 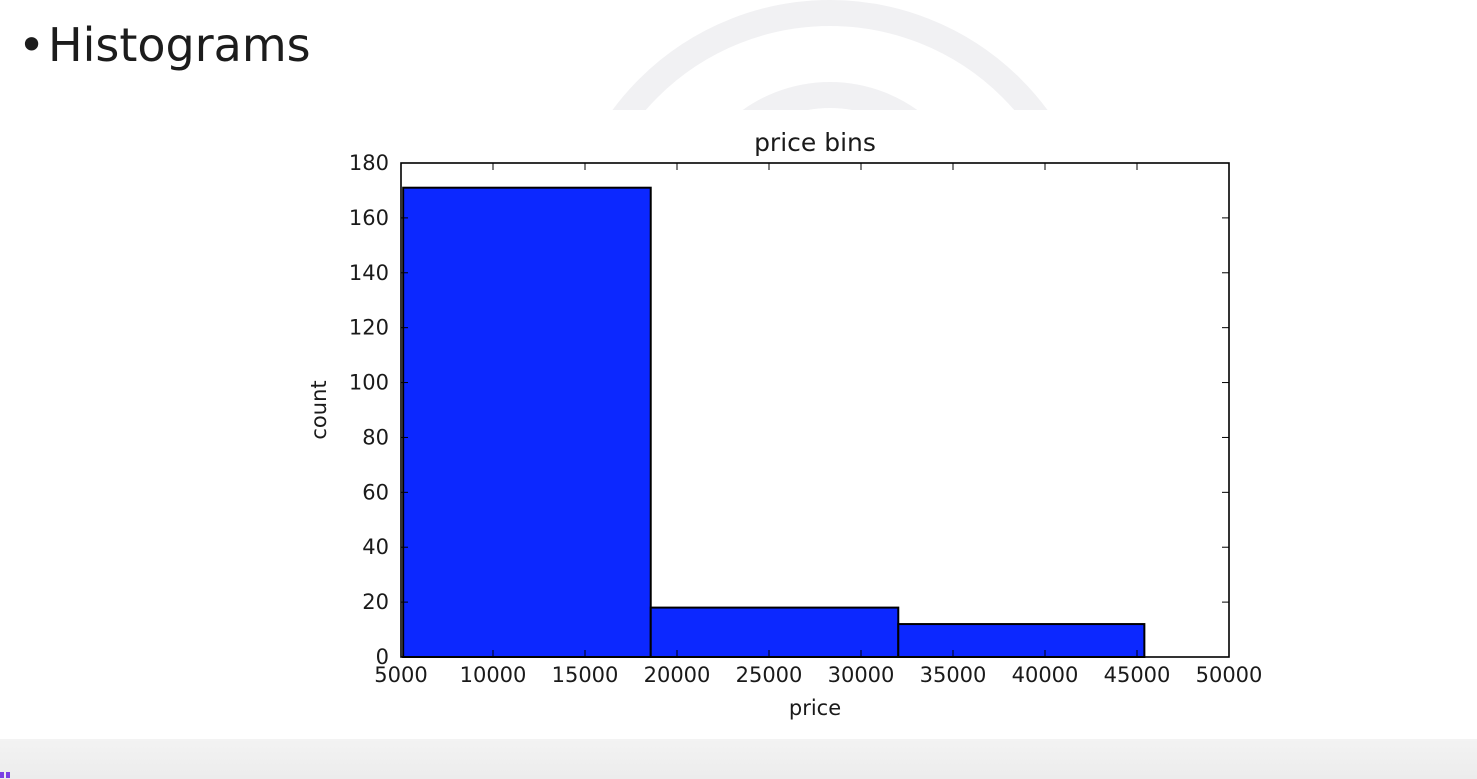 I want to click on y-tick-label: 80, so click(x=375, y=437).